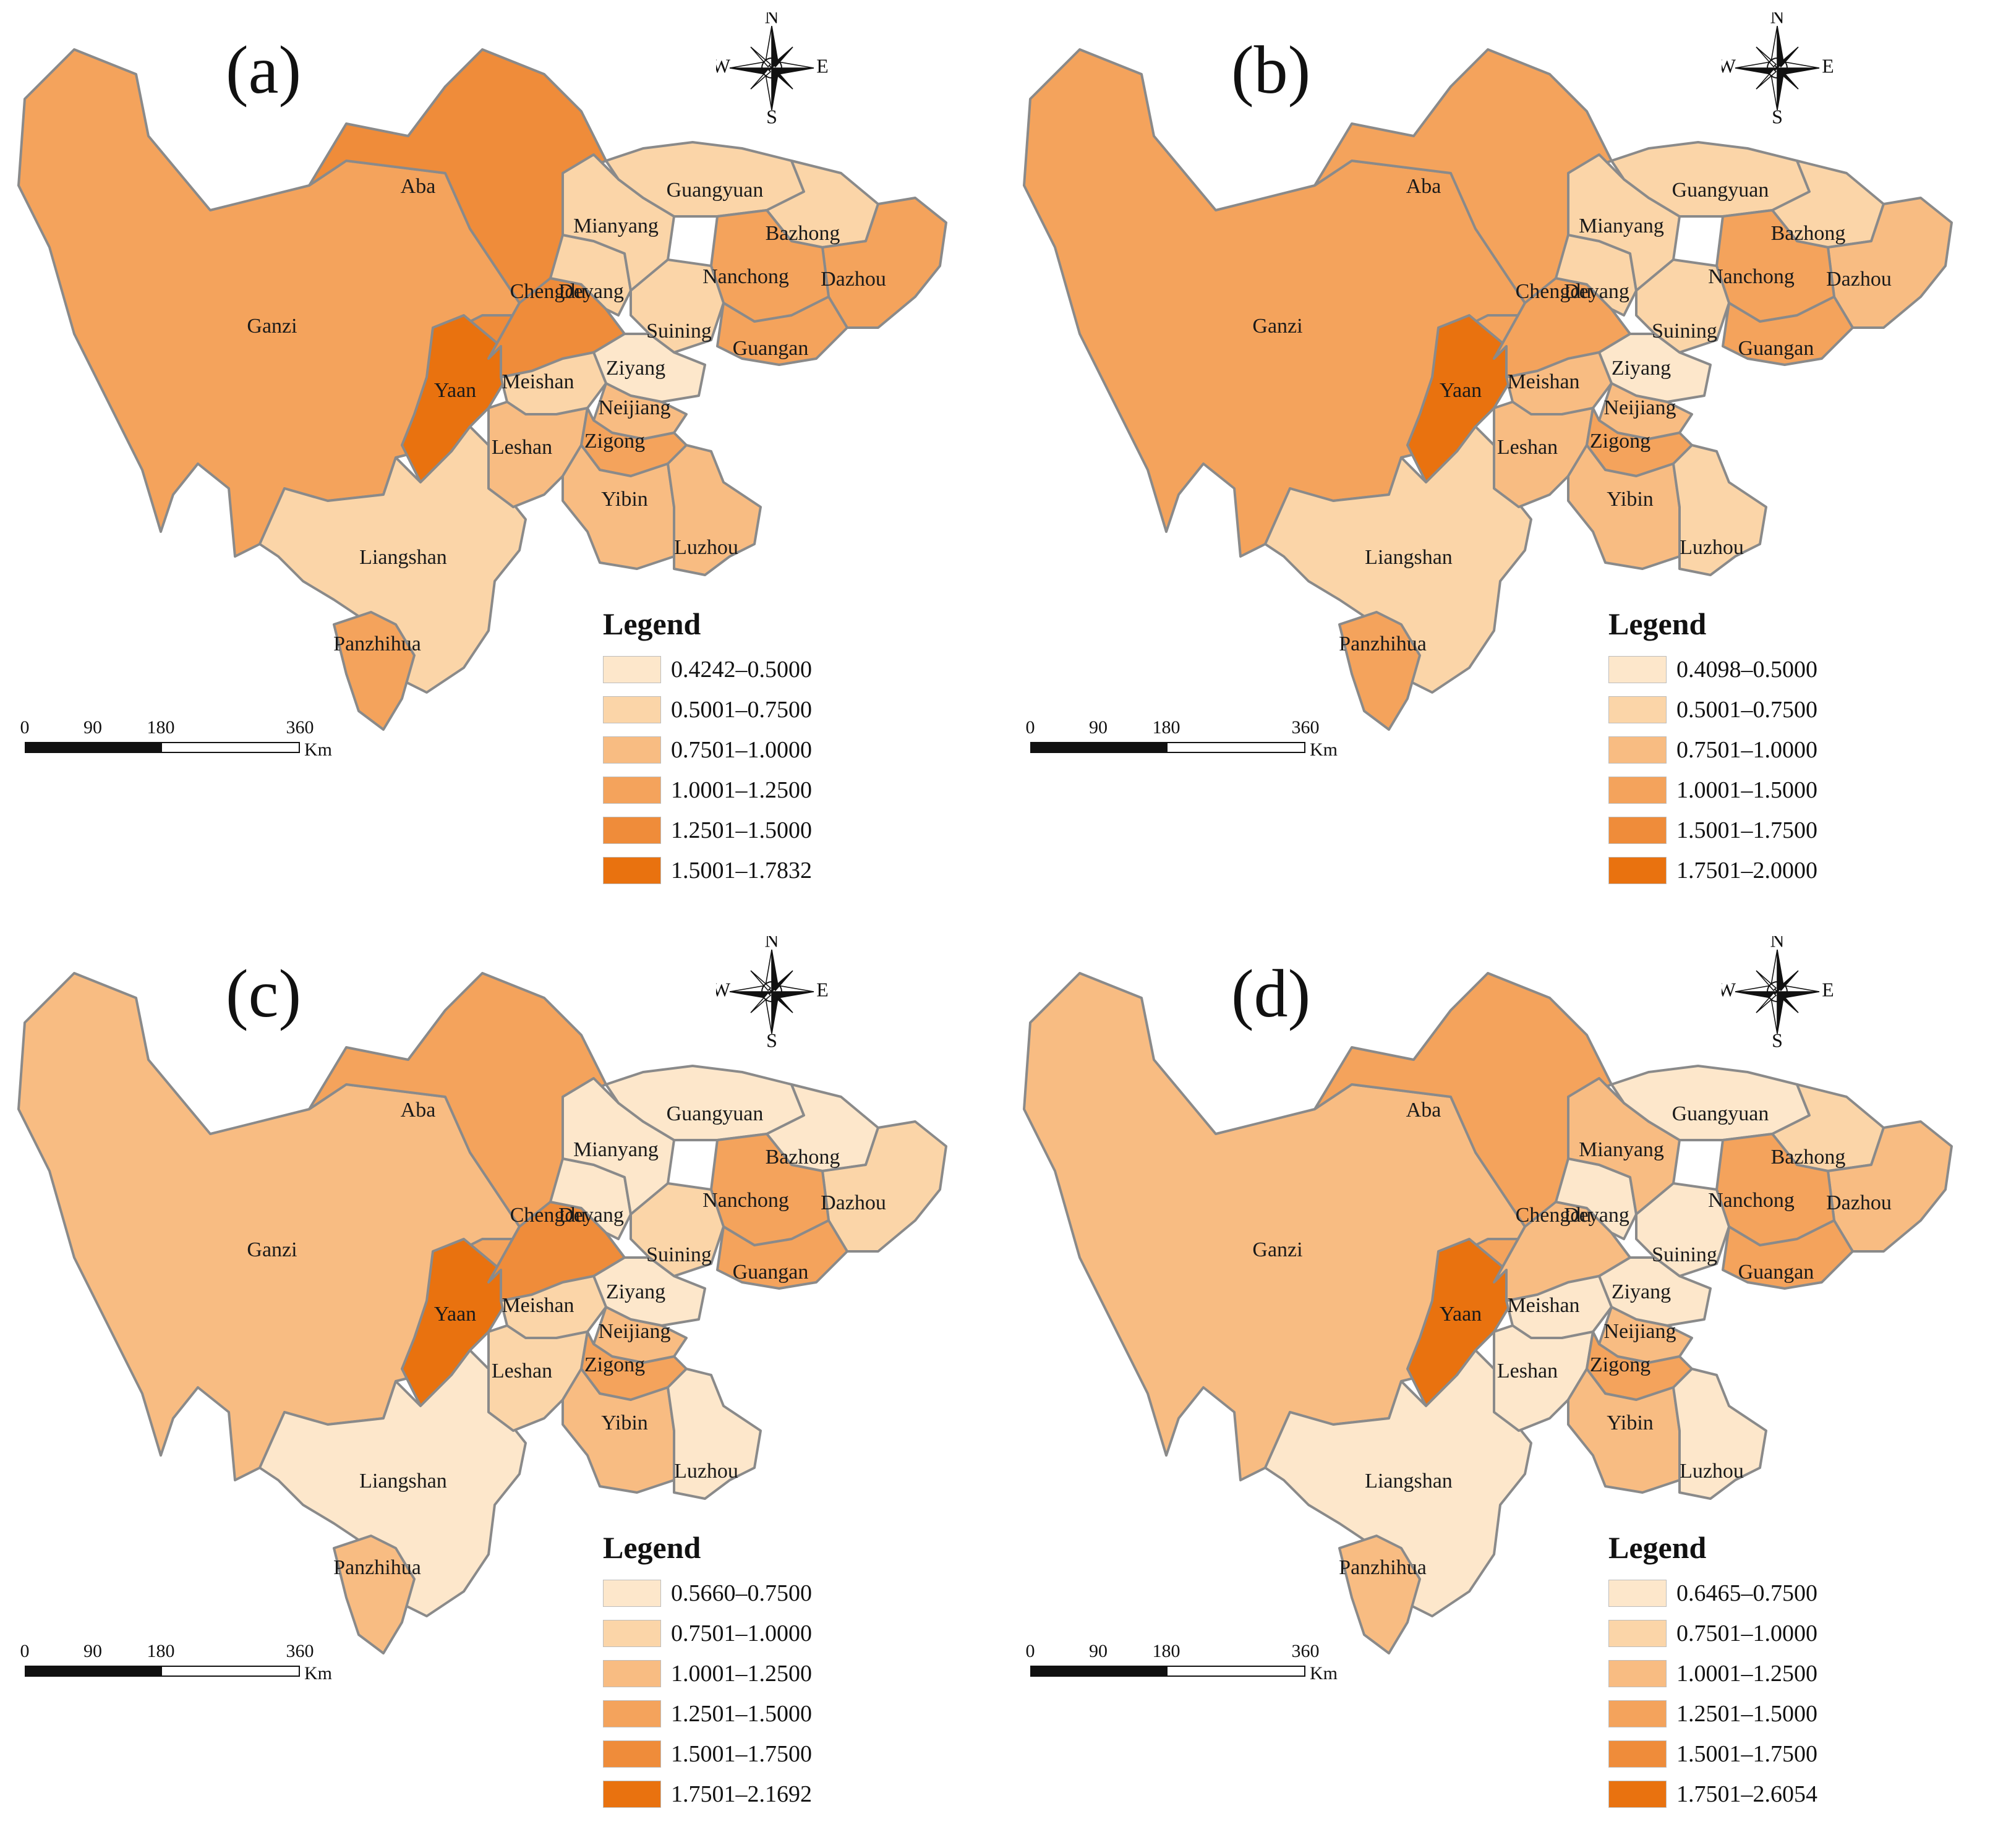 Image resolution: width=2011 pixels, height=1848 pixels. Describe the element at coordinates (741, 1794) in the screenshot. I see `legend-range-label: 1.7501–2.1692` at that location.